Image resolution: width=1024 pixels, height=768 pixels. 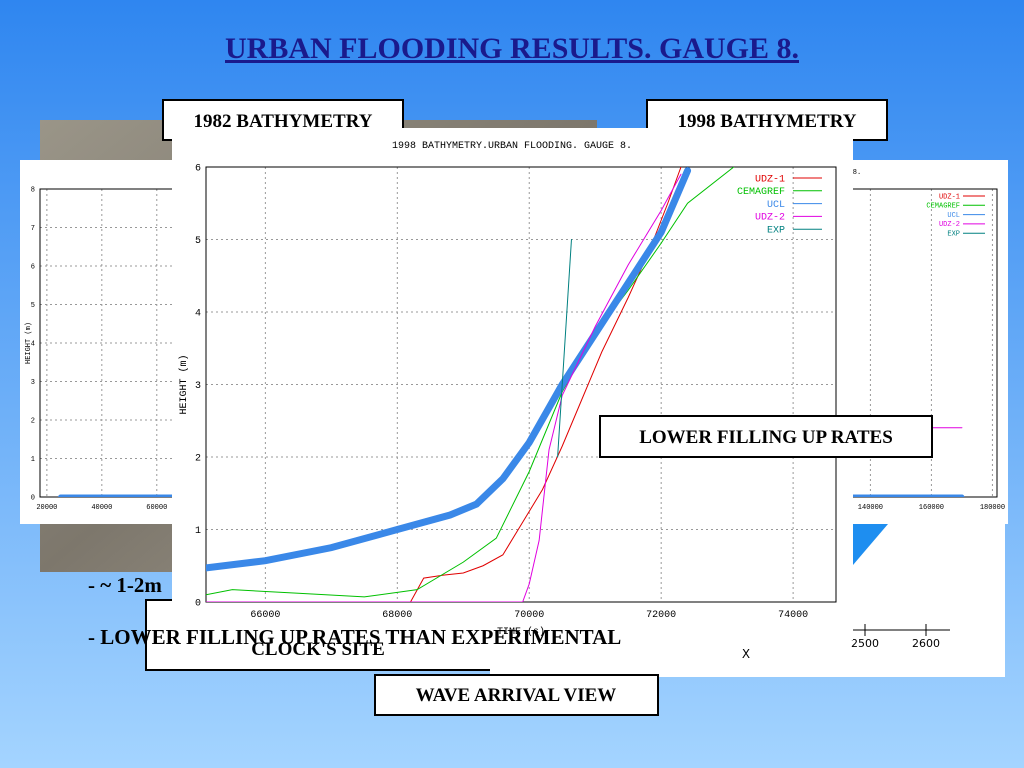 I want to click on chart-title: 8., so click(x=857, y=173).